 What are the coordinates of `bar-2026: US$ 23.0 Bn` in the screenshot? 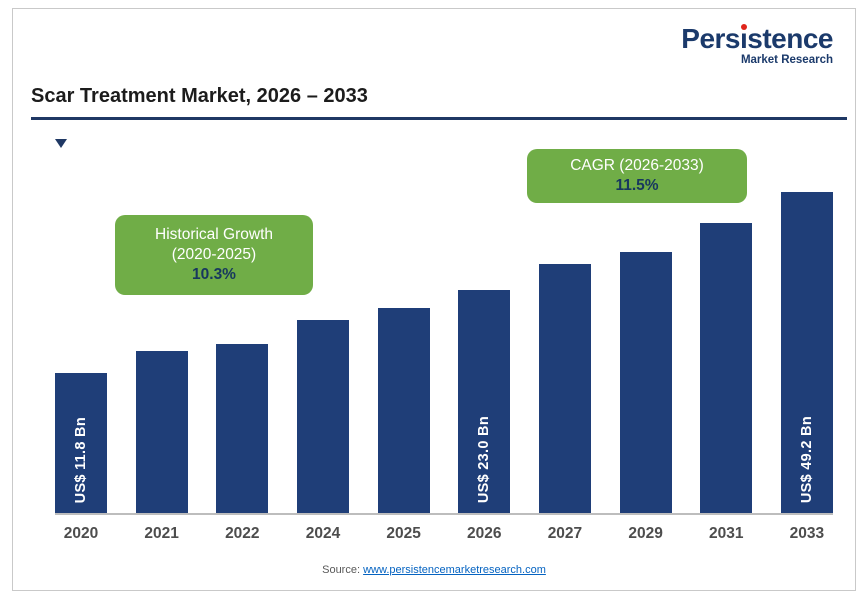 It's located at (484, 401).